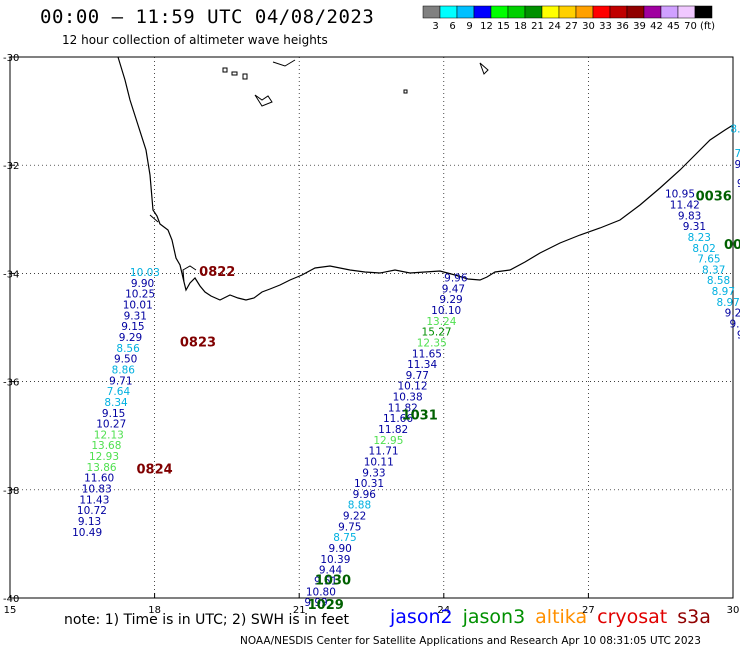 Image resolution: width=740 pixels, height=650 pixels. What do you see at coordinates (420, 415) in the screenshot?
I see `track-time-label: 1031` at bounding box center [420, 415].